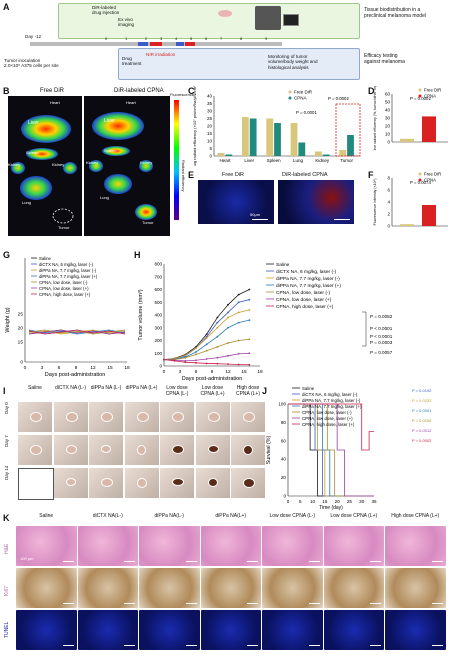 Image resolution: width=452 pixels, height=660 pixels. I want to click on j-pval: P = 0.0192, so click(422, 390).